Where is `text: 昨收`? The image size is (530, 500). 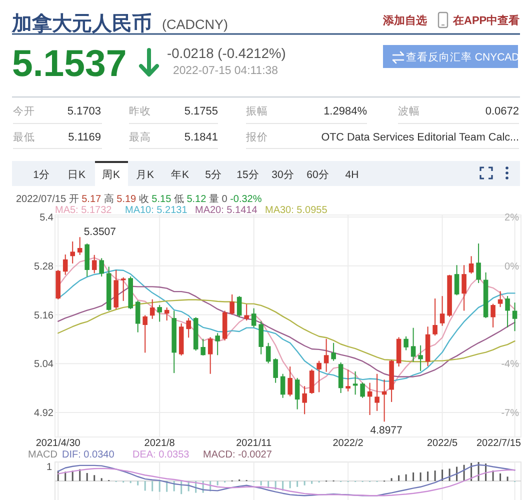
text: 昨收 is located at coordinates (140, 112).